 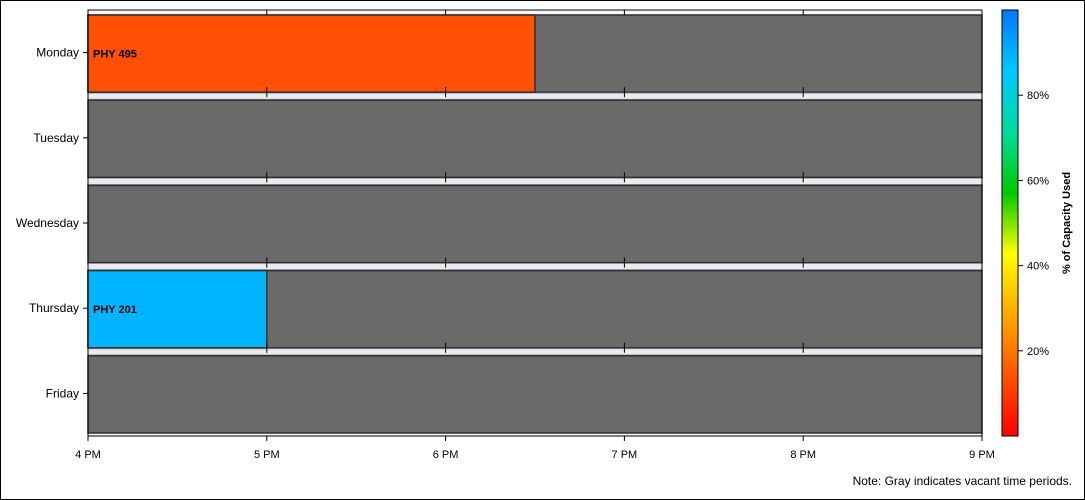 What do you see at coordinates (311, 53) in the screenshot?
I see `booking-bar-monday` at bounding box center [311, 53].